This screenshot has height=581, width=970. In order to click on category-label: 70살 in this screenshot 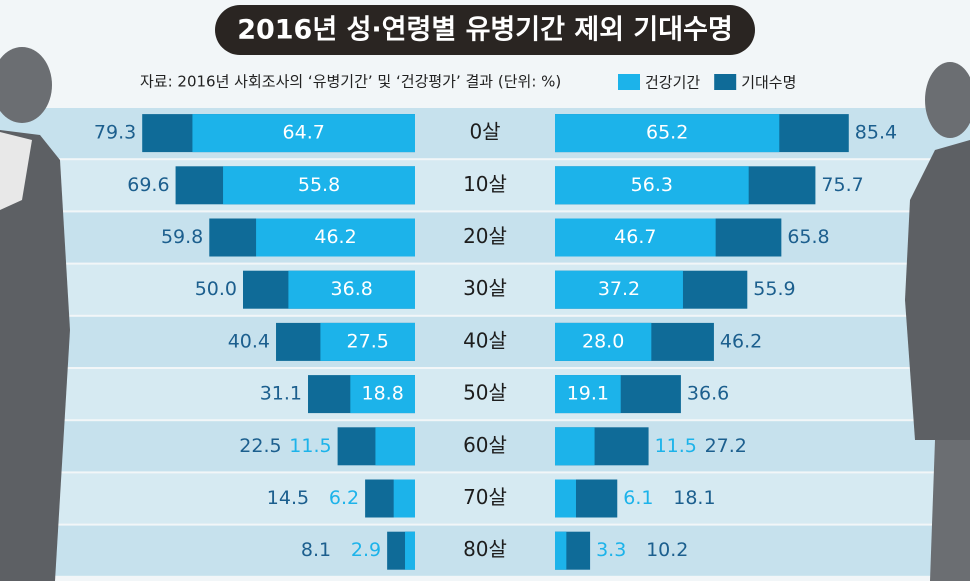, I will do `click(485, 497)`.